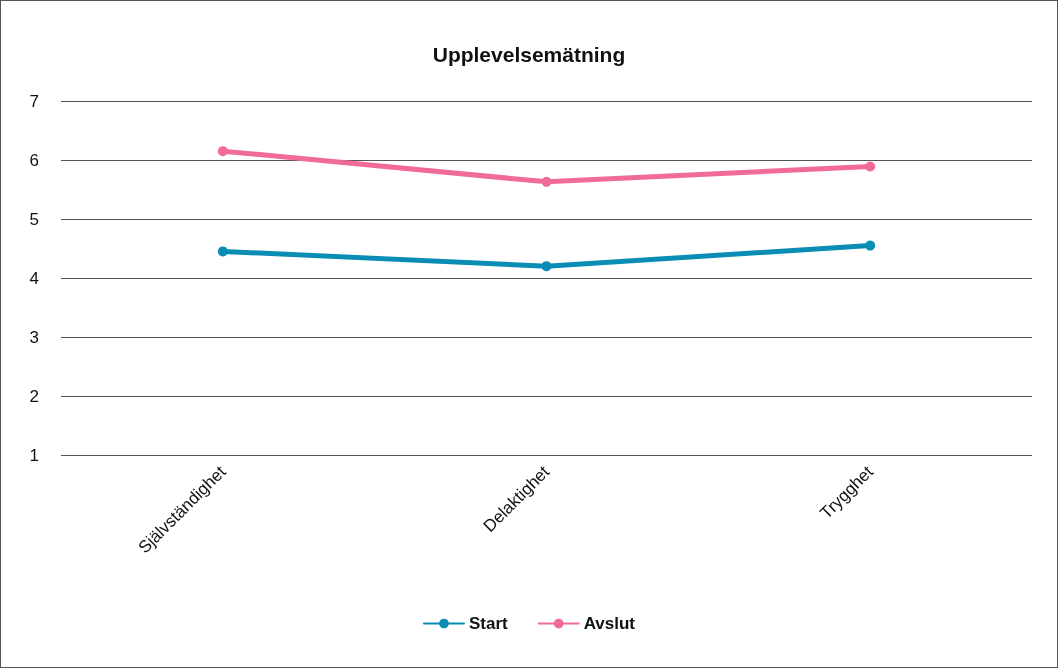 The height and width of the screenshot is (668, 1058). I want to click on legend-label: Start, so click(488, 623).